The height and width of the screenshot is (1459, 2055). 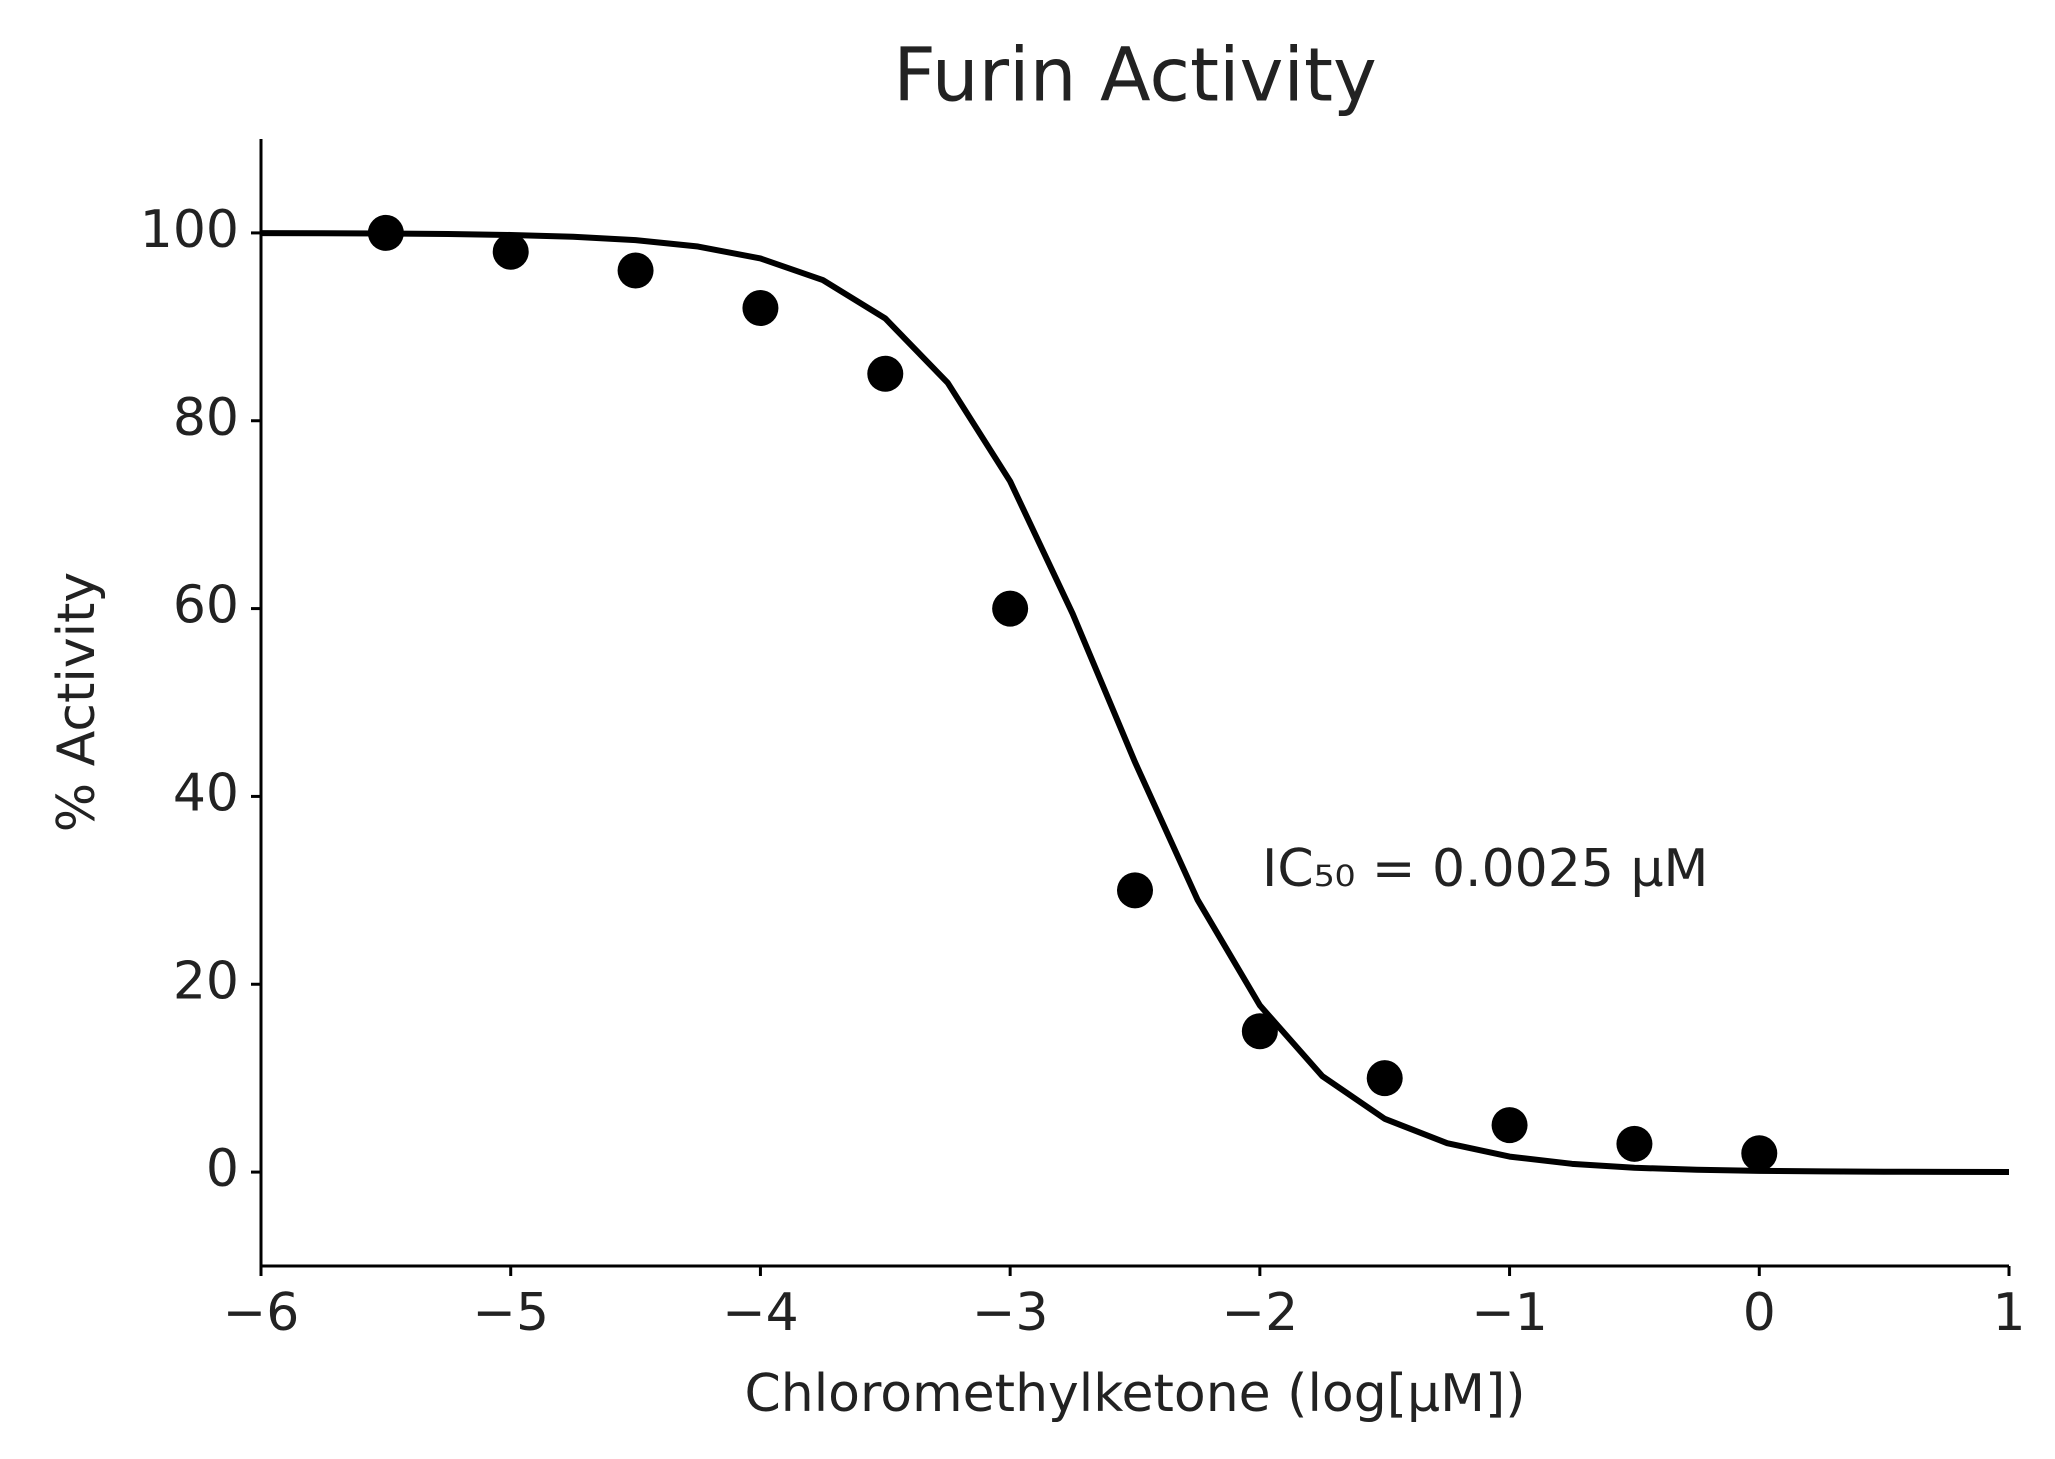 What do you see at coordinates (206, 418) in the screenshot?
I see `y-tick-label: 80` at bounding box center [206, 418].